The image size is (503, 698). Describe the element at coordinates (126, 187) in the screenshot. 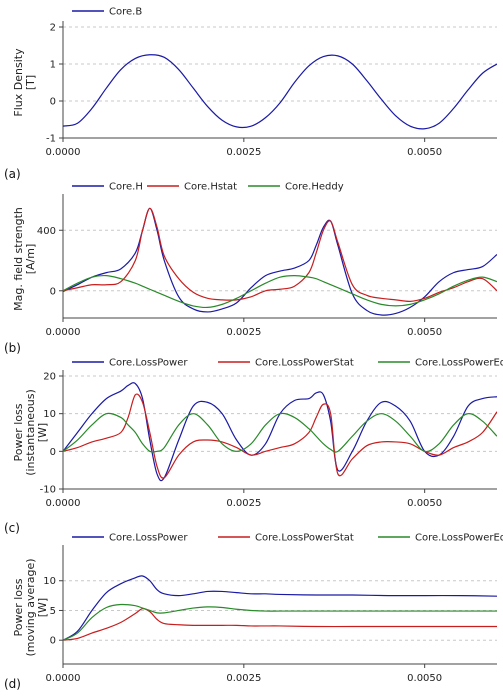

I see `legend-entry: Core.H` at that location.